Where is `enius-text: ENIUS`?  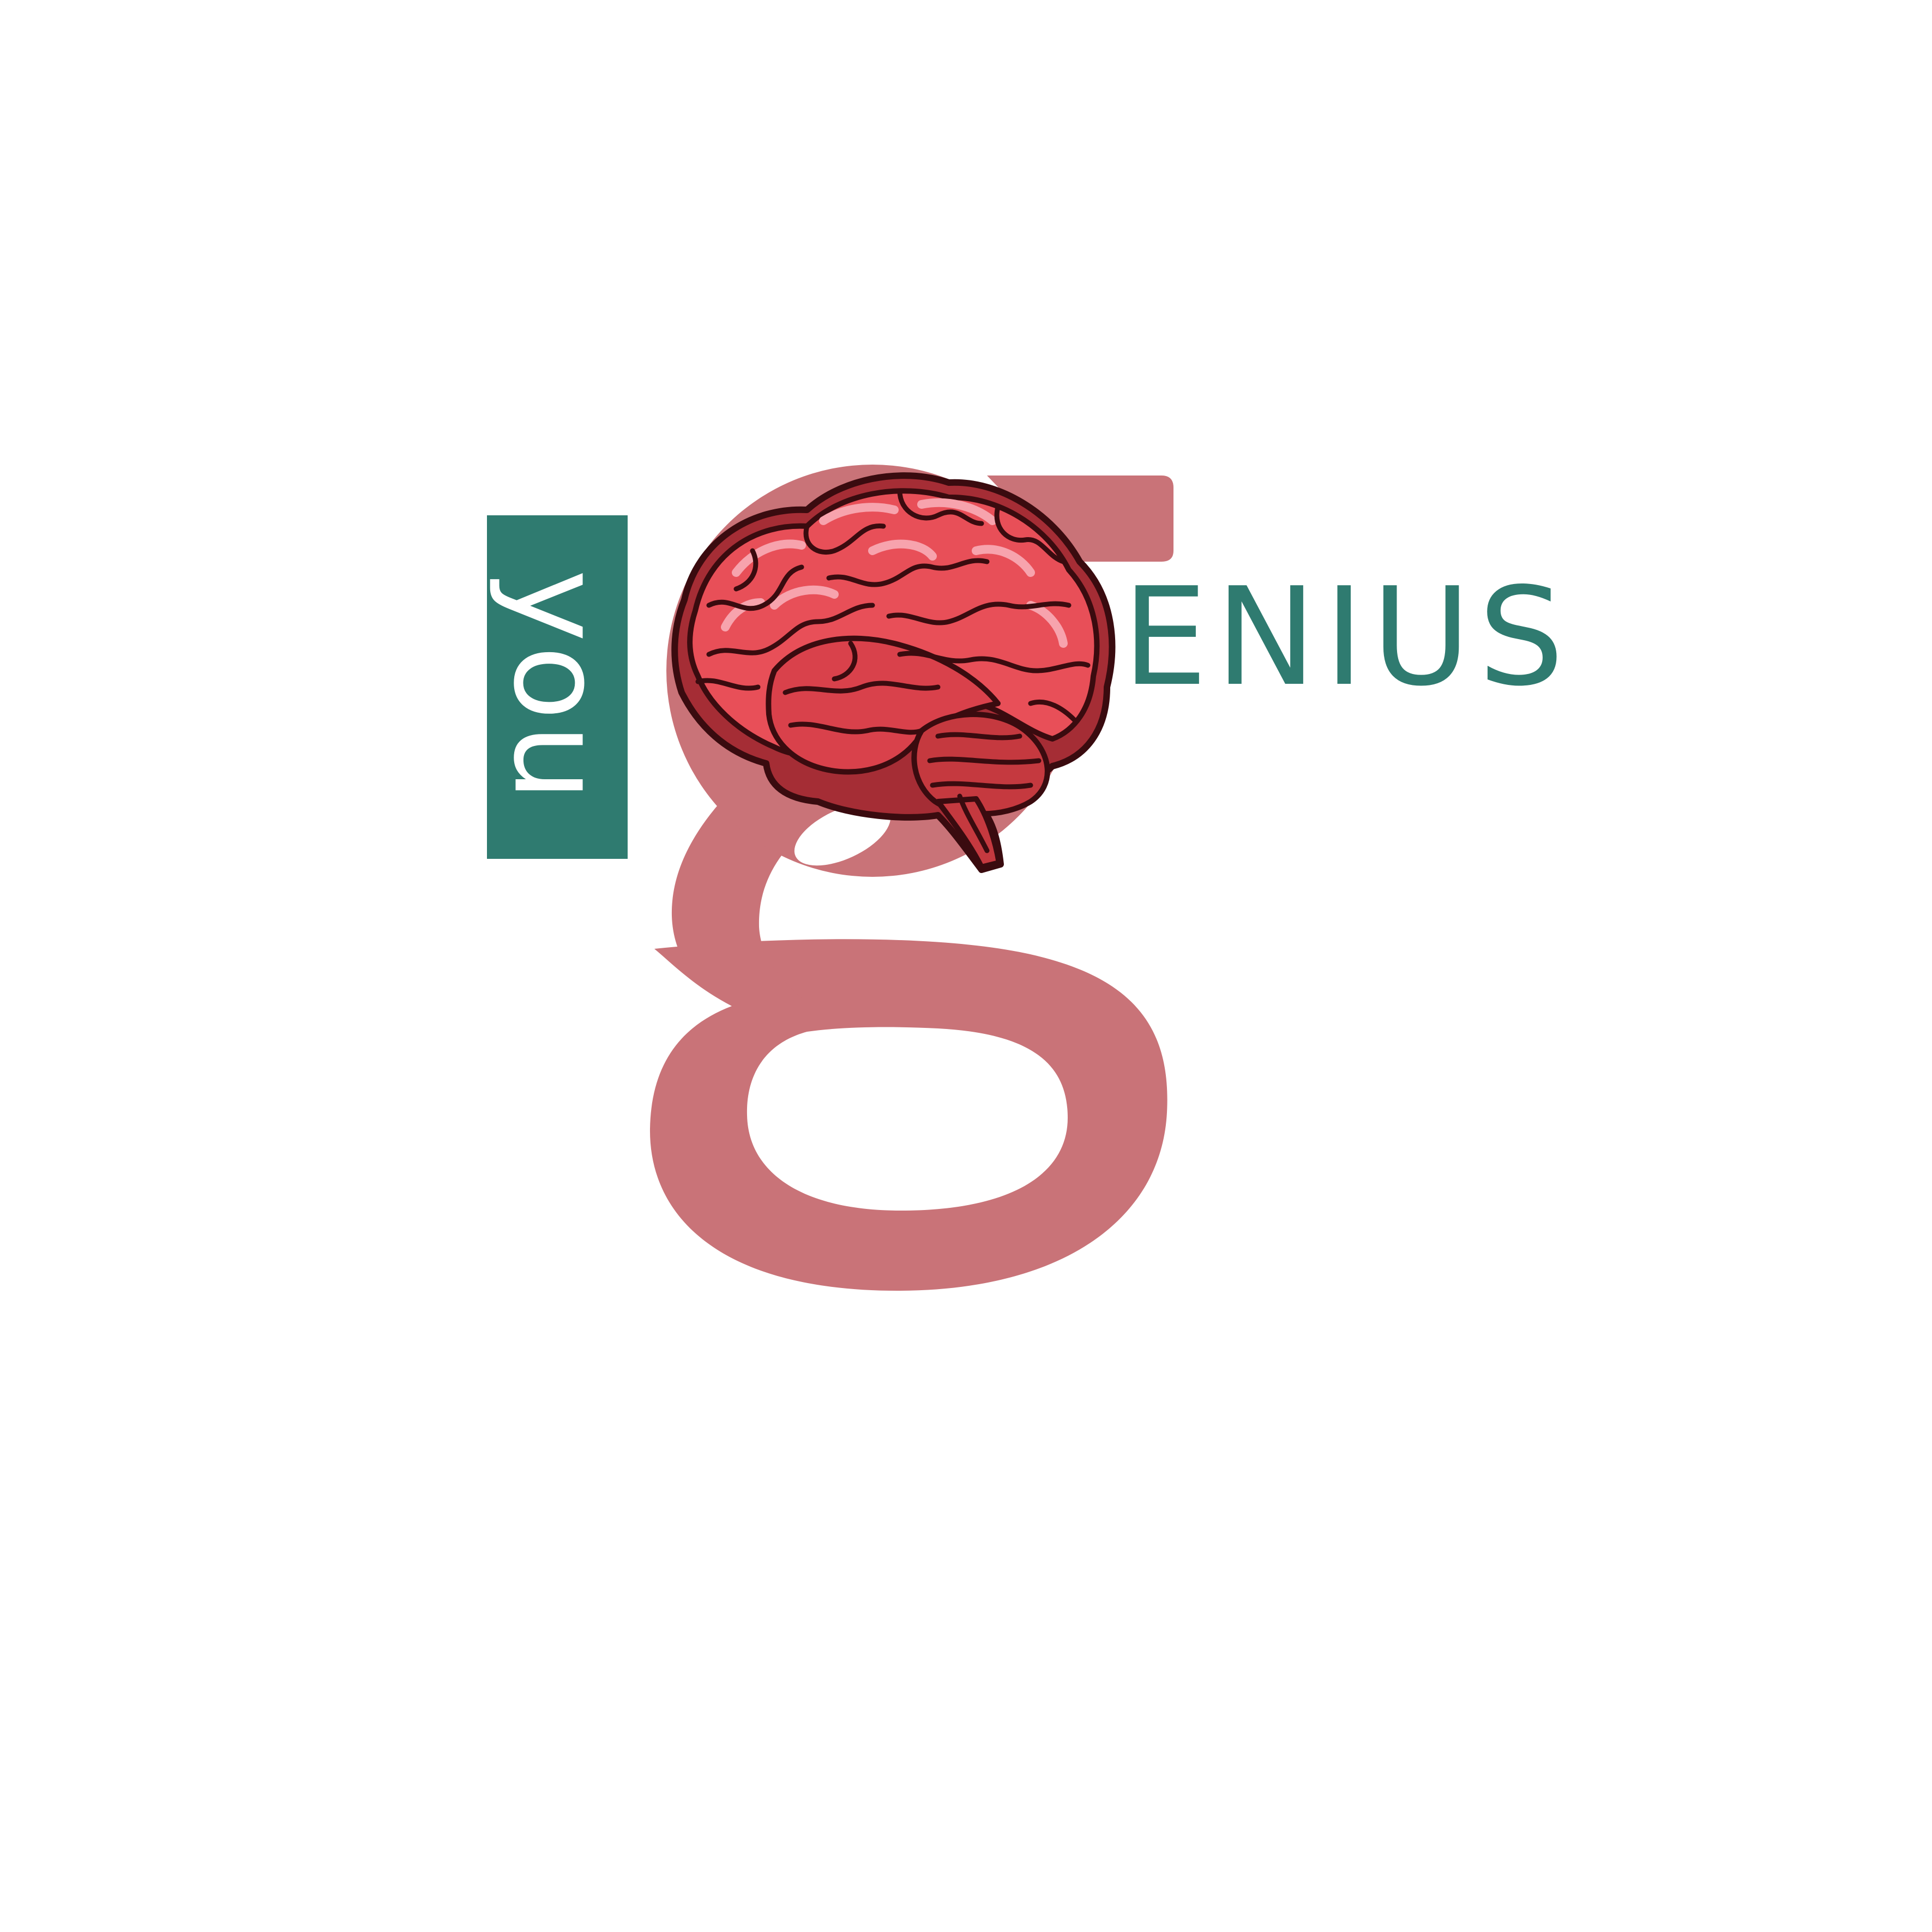
enius-text: ENIUS is located at coordinates (1347, 637).